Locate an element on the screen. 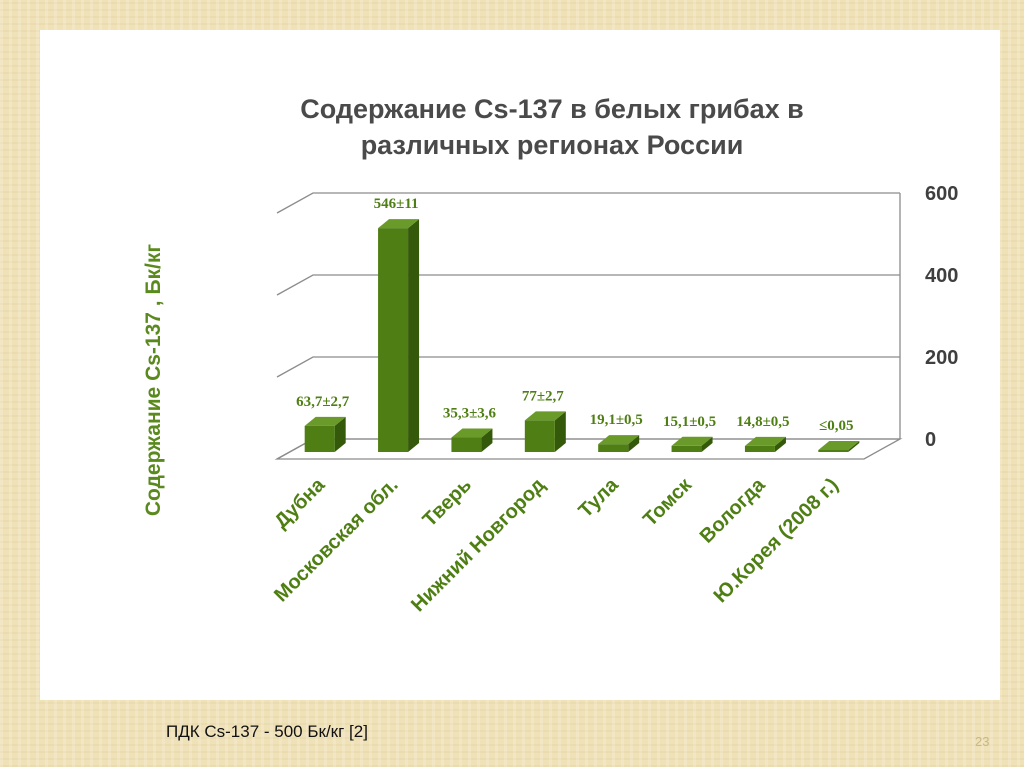 The image size is (1024, 767). data-label: 35,3±3,6 is located at coordinates (470, 414).